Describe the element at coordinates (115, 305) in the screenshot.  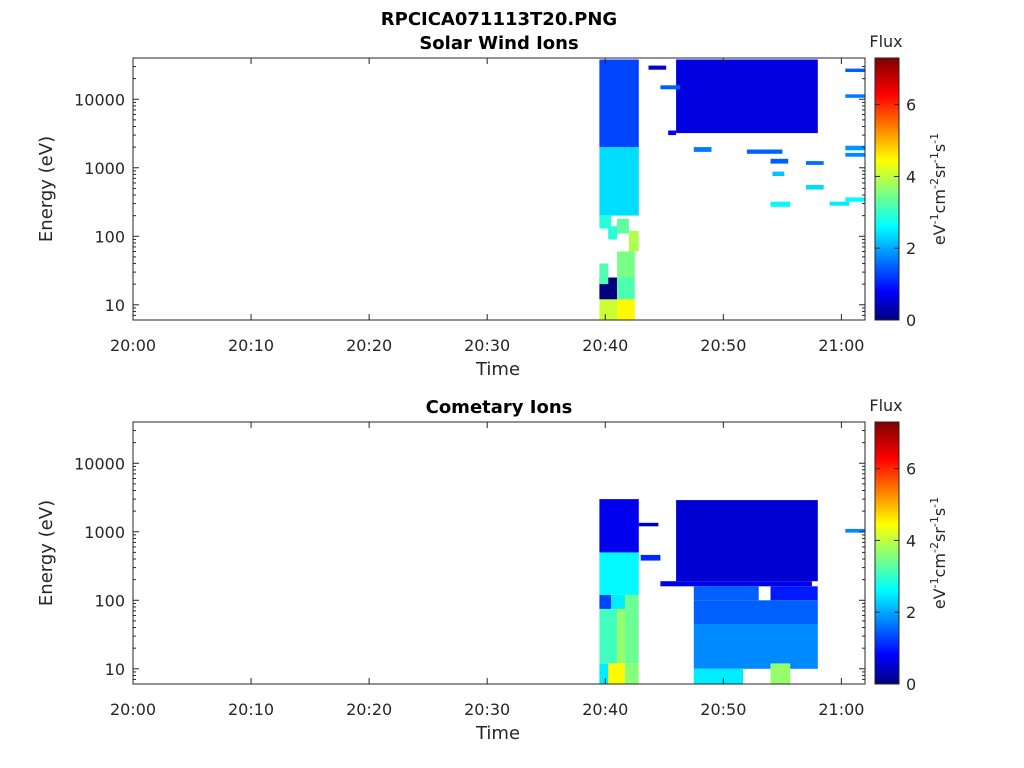
I see `y-tick-label: 10` at that location.